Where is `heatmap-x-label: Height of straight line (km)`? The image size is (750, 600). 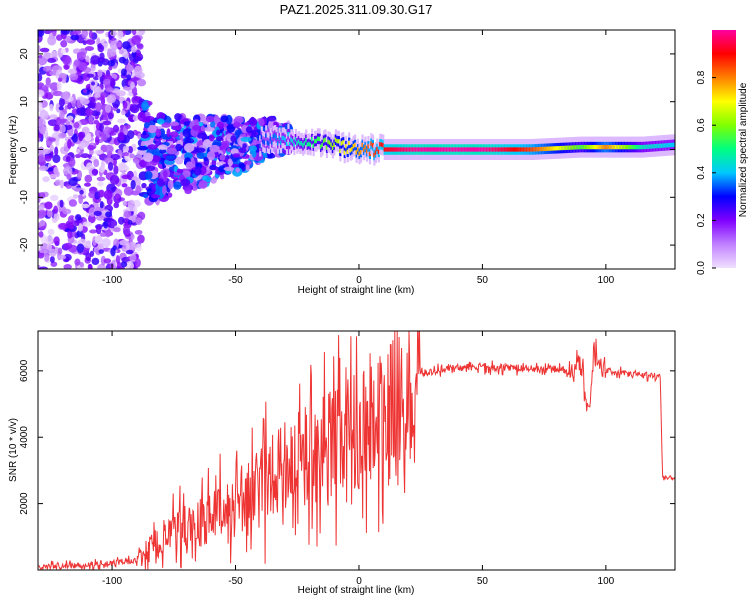 heatmap-x-label: Height of straight line (km) is located at coordinates (356, 290).